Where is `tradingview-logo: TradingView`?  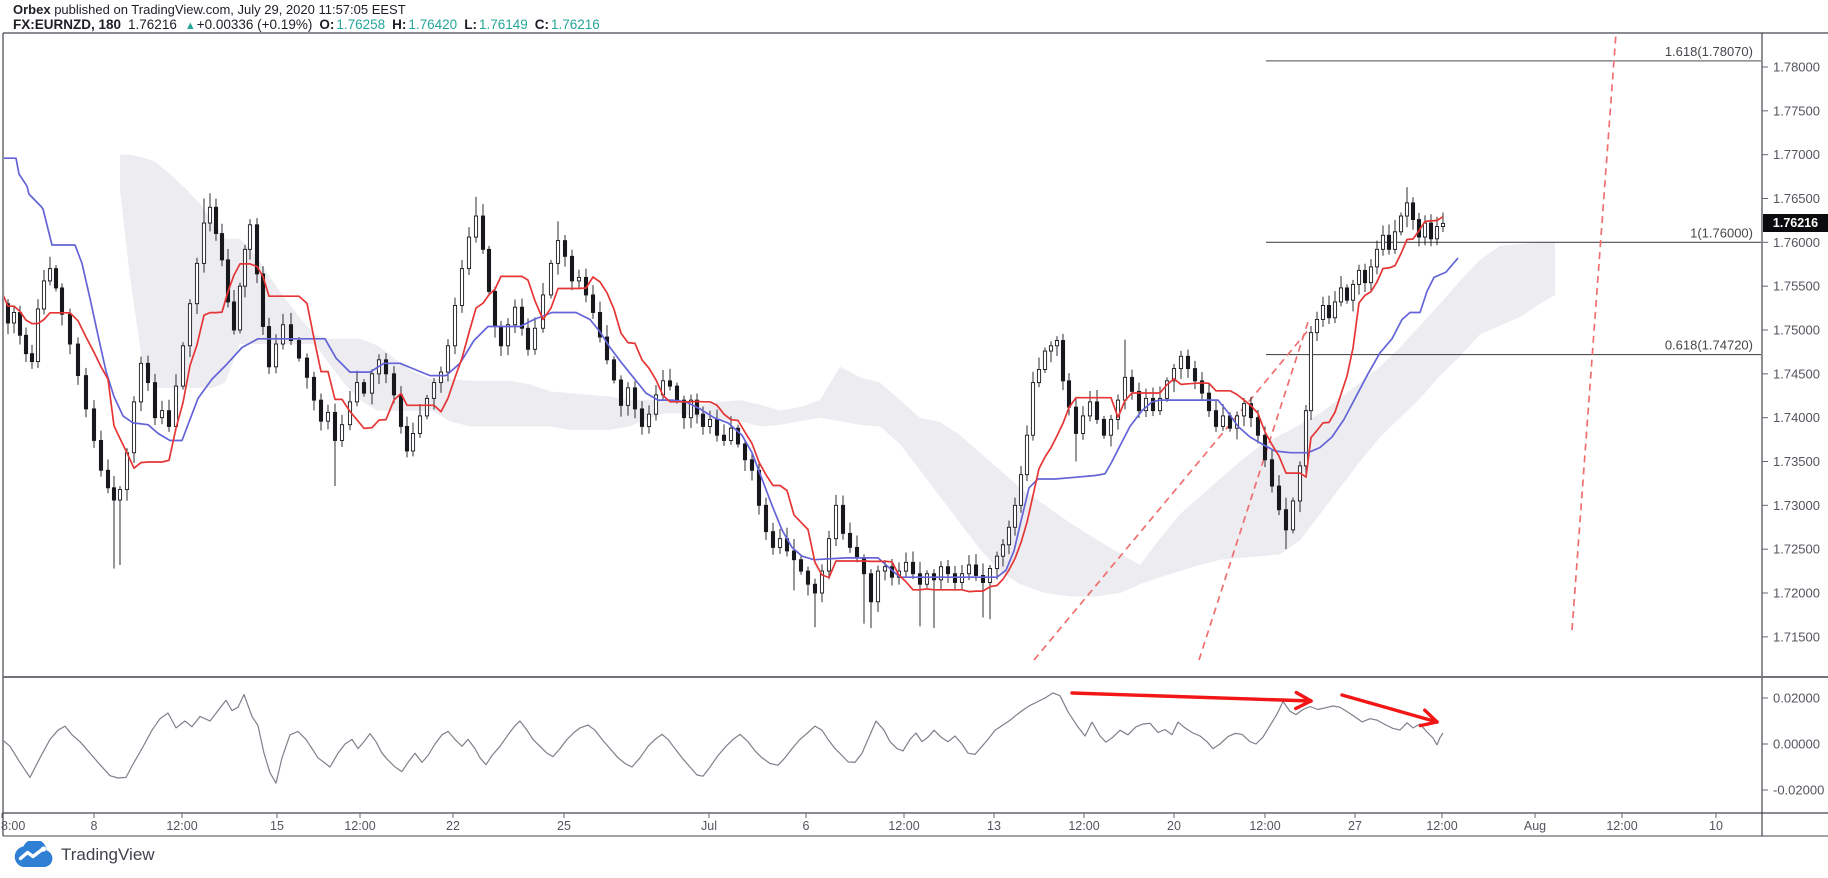
tradingview-logo: TradingView is located at coordinates (84, 855).